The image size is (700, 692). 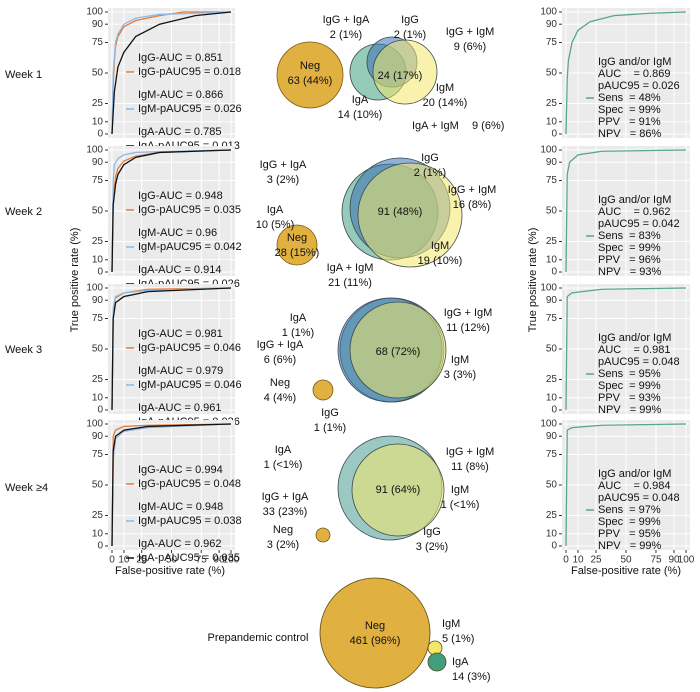 What do you see at coordinates (189, 484) in the screenshot?
I see `annotation: IgG-pAUC95 = 0.048` at bounding box center [189, 484].